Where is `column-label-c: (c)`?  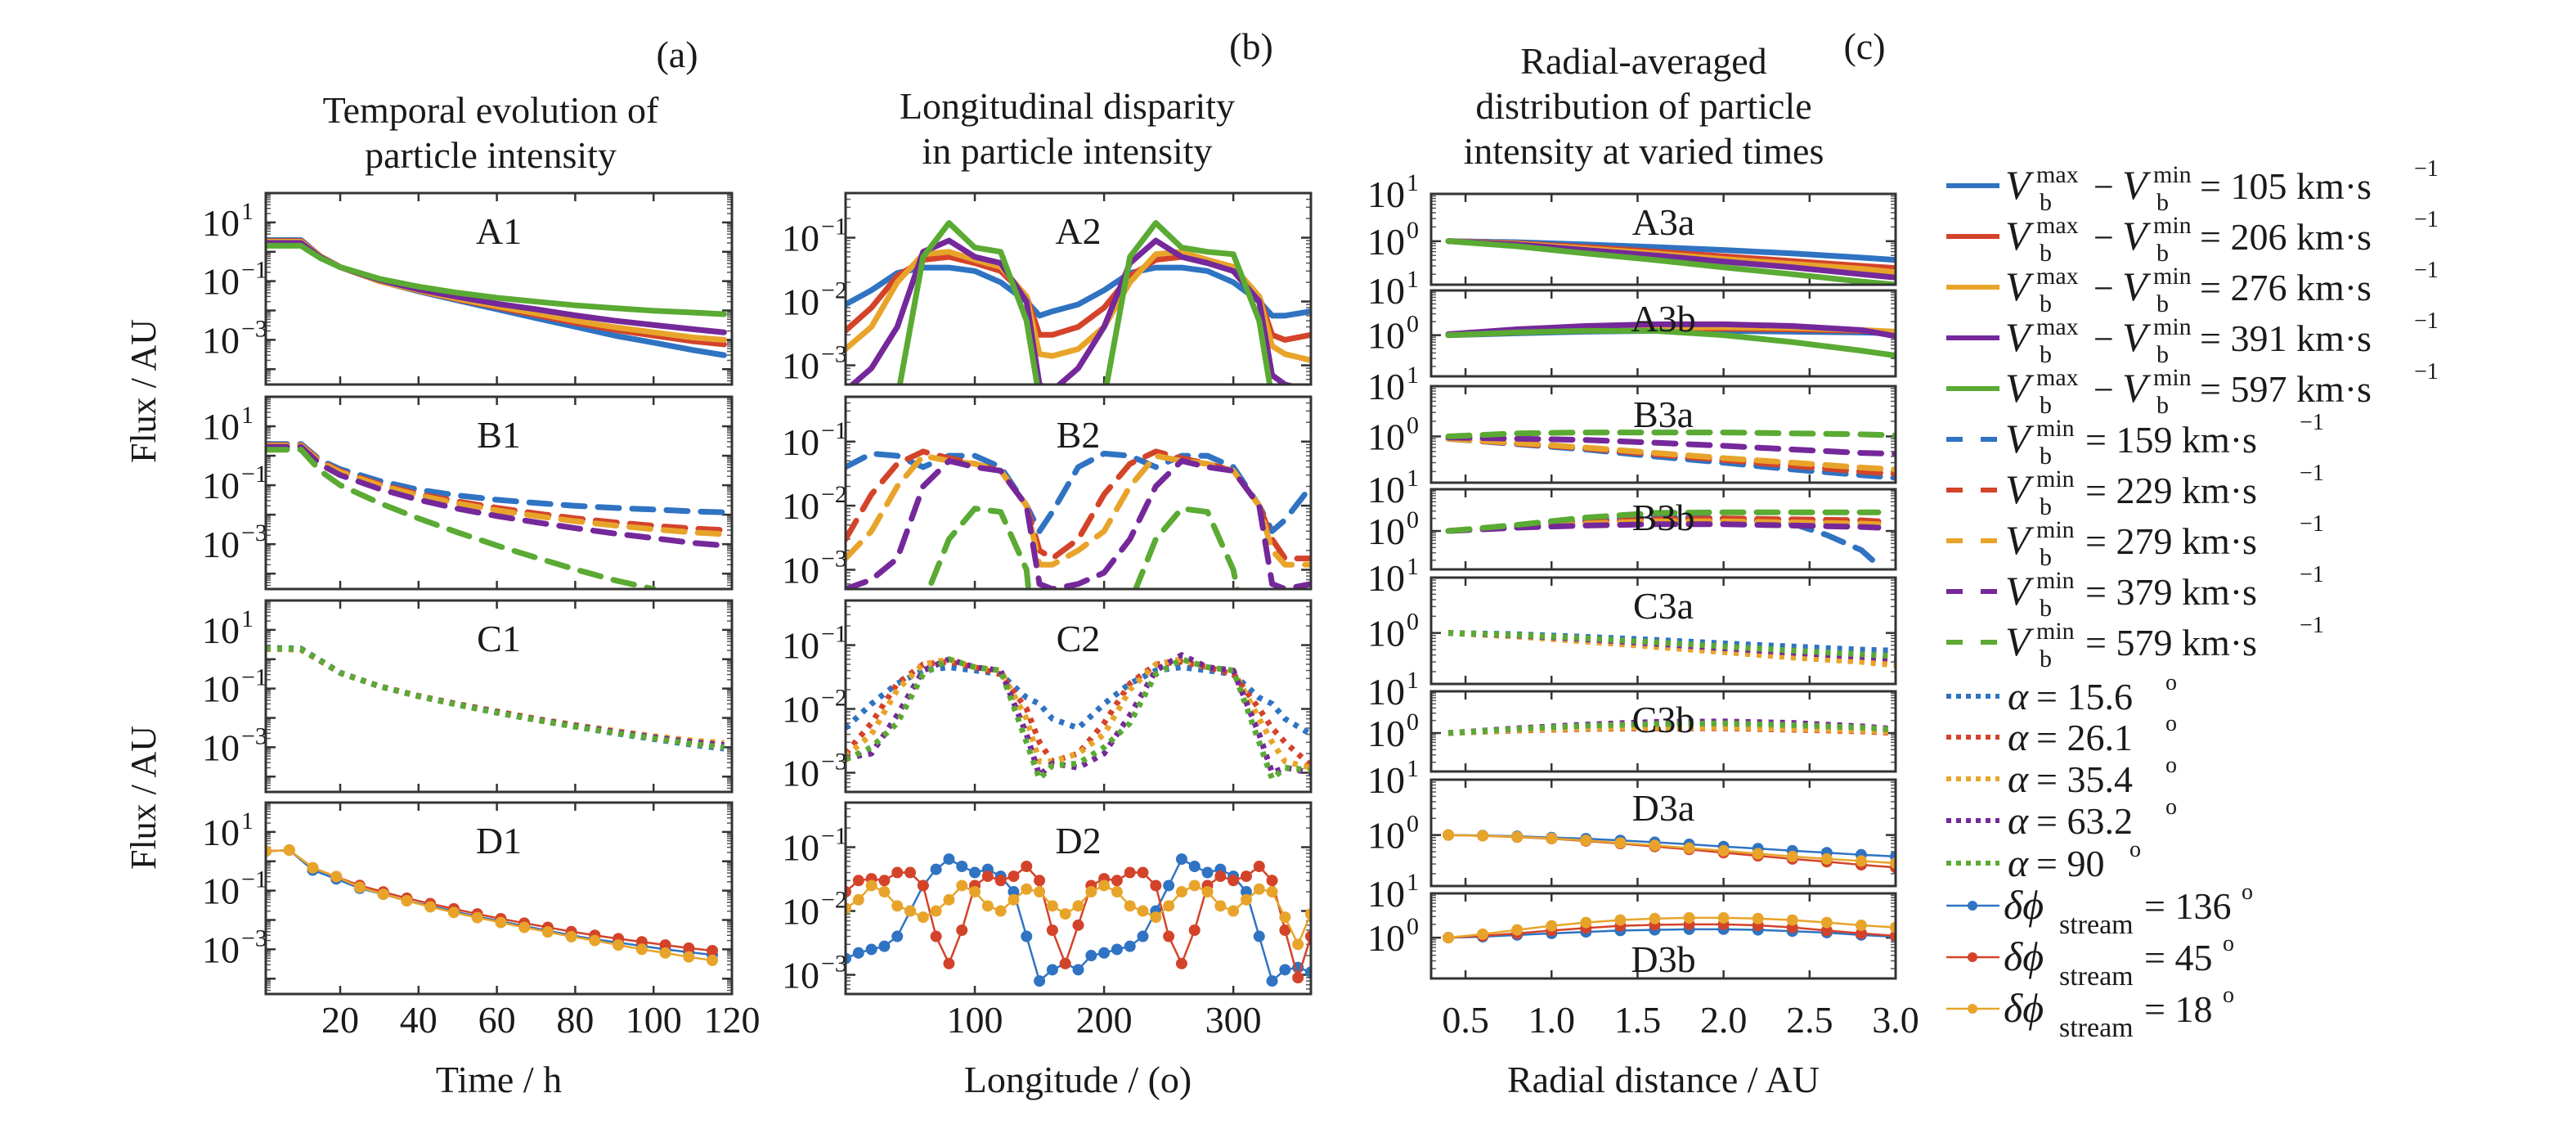 column-label-c: (c) is located at coordinates (1864, 46).